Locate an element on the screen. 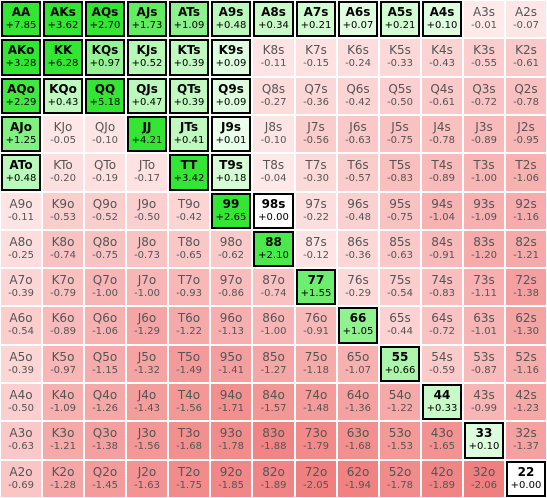  ev-value: +0.41 is located at coordinates (189, 140).